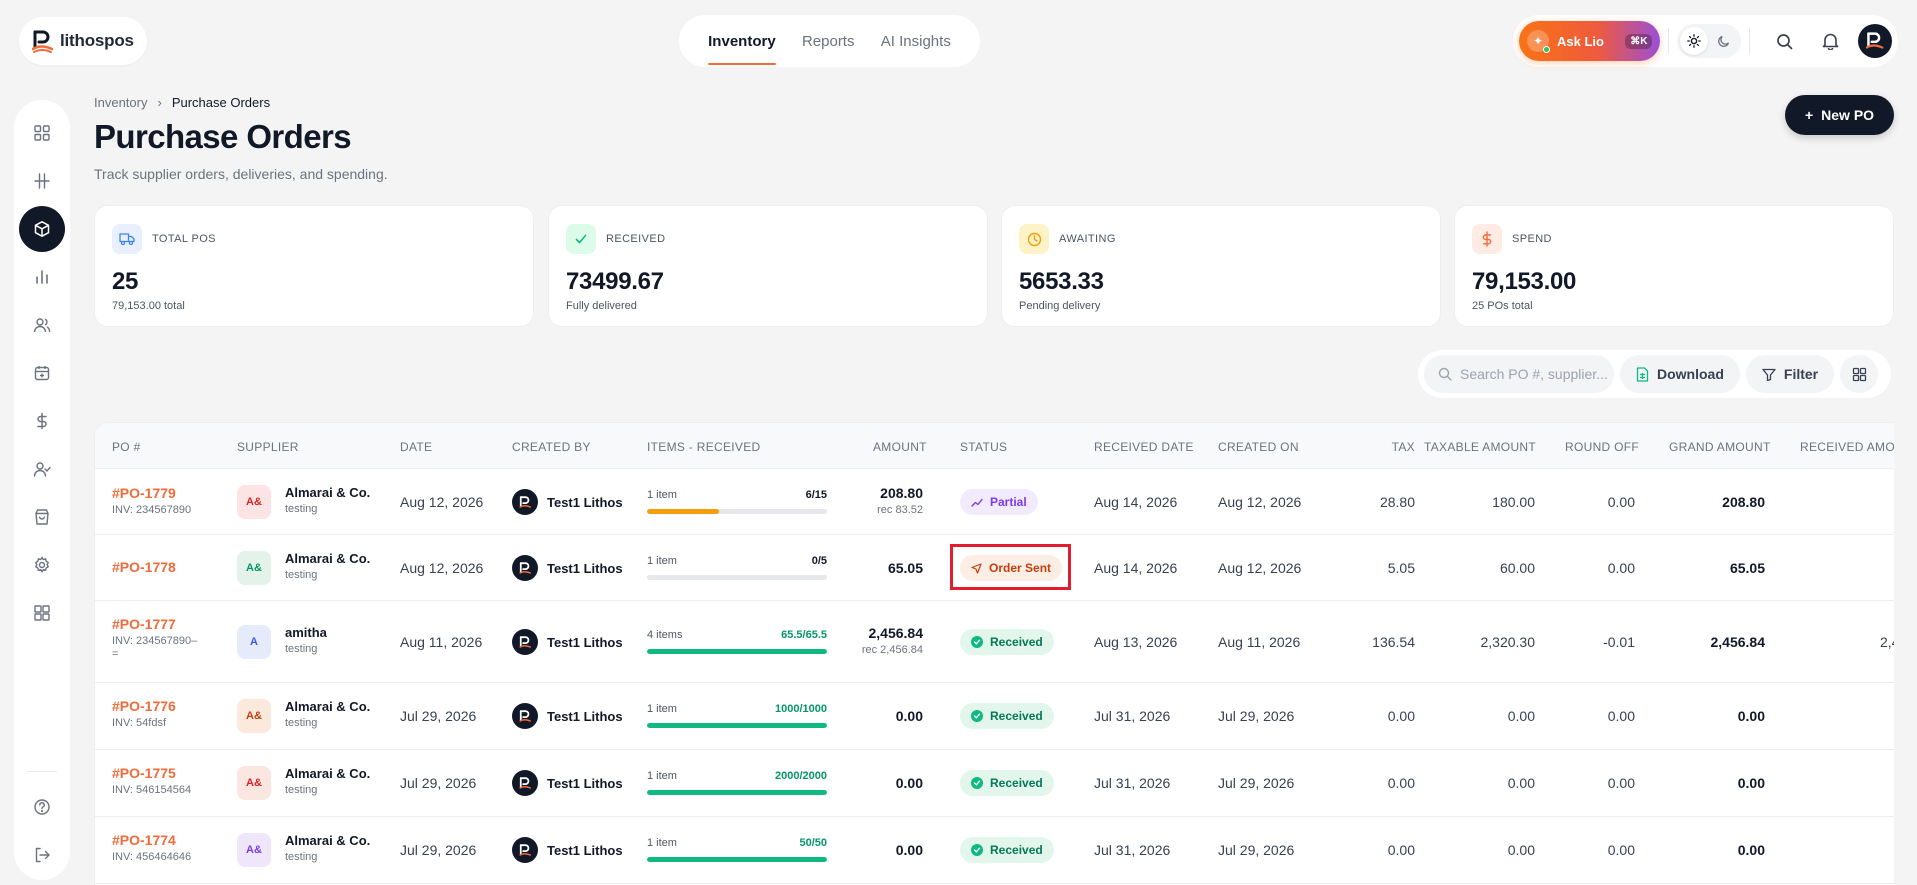  I want to click on creator-avatar, so click(525, 642).